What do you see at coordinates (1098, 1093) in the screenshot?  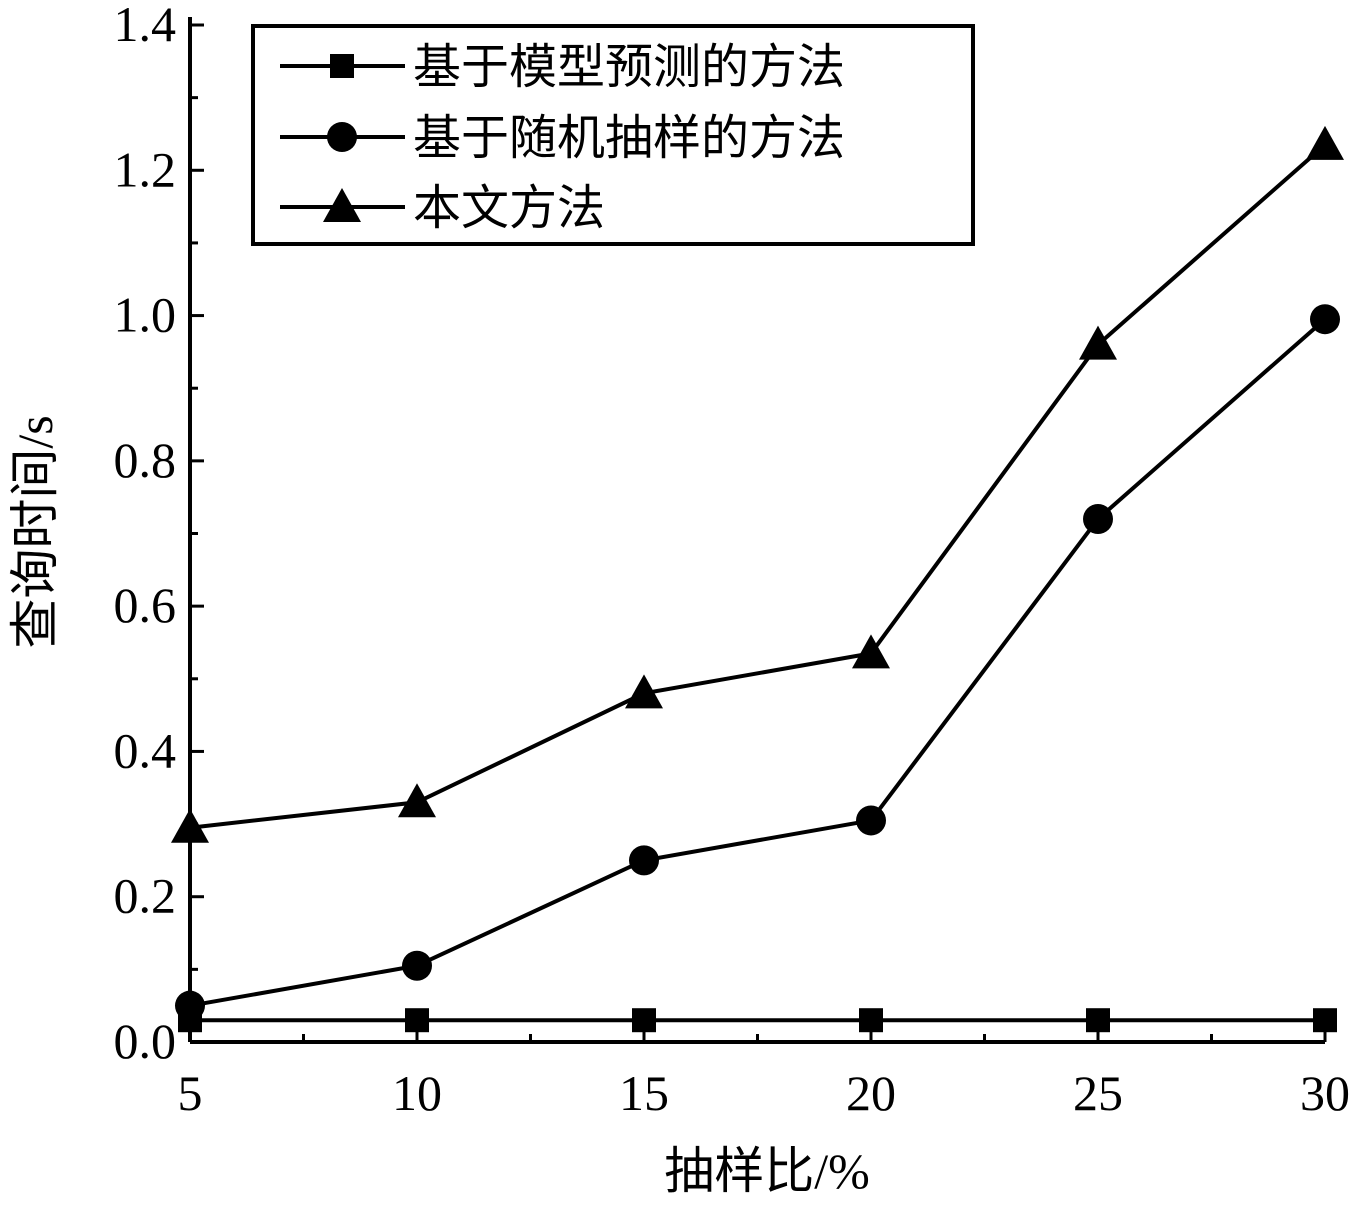 I see `x-tick-label: 25` at bounding box center [1098, 1093].